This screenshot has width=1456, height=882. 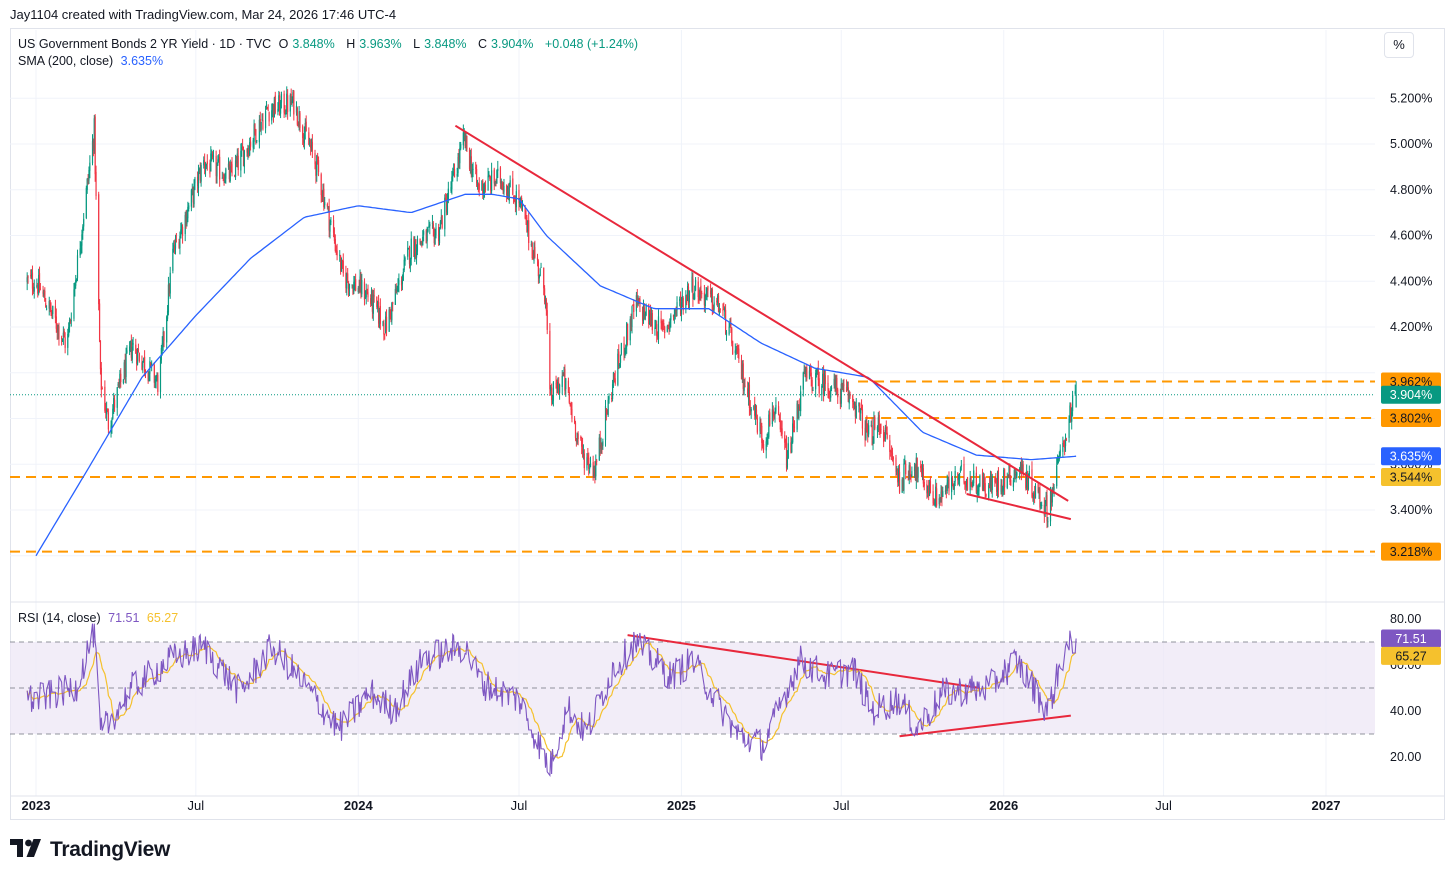 What do you see at coordinates (1411, 655) in the screenshot?
I see `rsi-ma-value-label-bg` at bounding box center [1411, 655].